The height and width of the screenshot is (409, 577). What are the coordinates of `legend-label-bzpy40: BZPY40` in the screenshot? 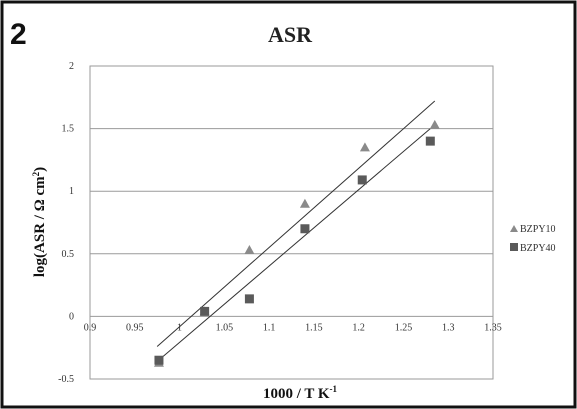 It's located at (538, 248).